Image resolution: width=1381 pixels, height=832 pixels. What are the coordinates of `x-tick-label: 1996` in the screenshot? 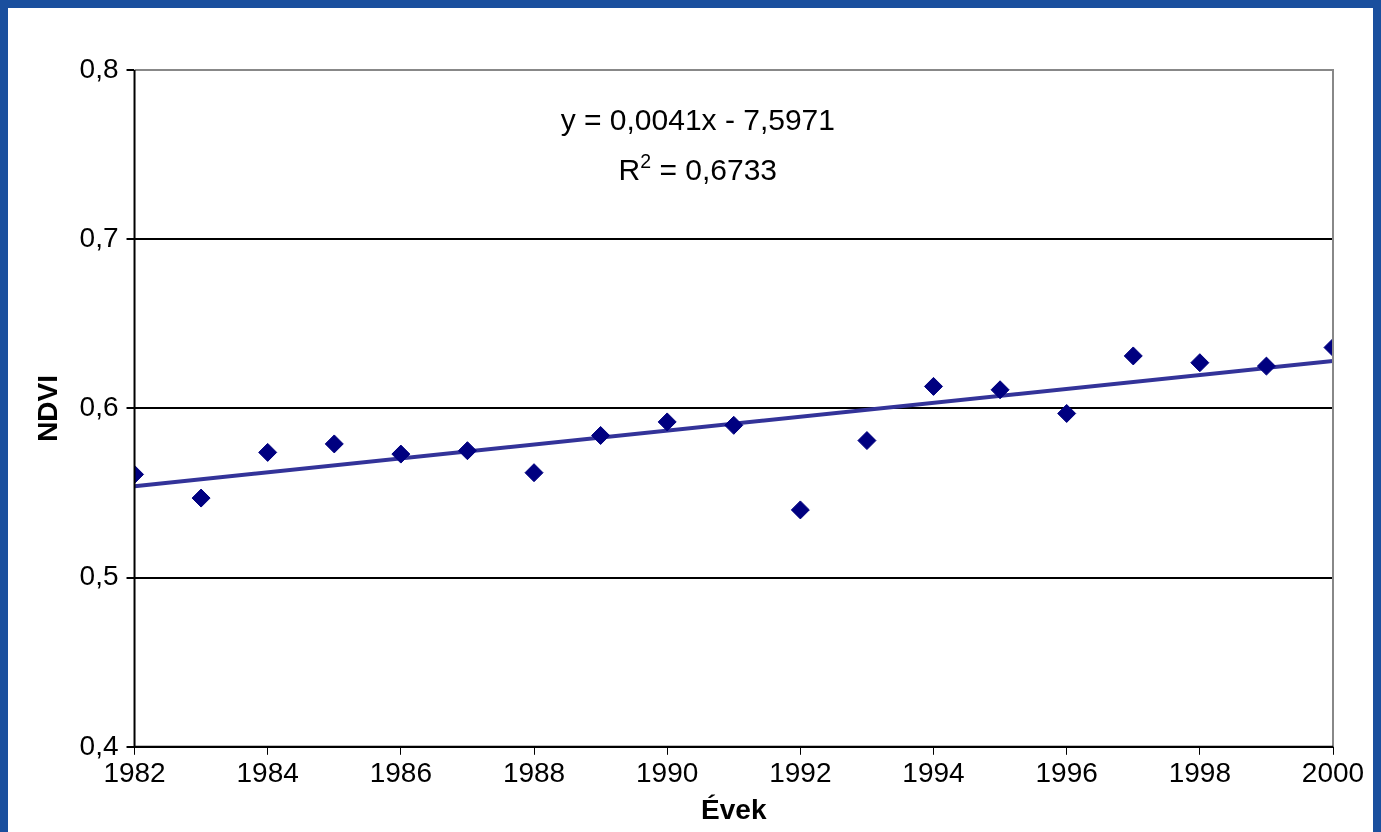 It's located at (1066, 773).